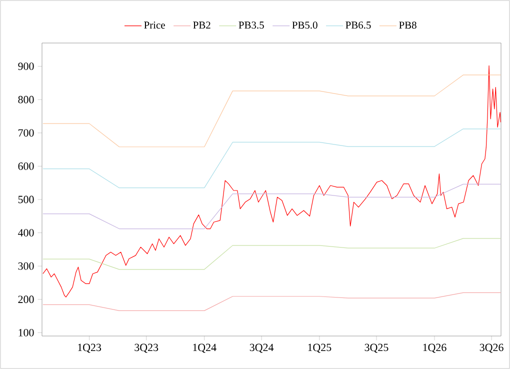  What do you see at coordinates (26, 266) in the screenshot?
I see `y-tick-label: 300` at bounding box center [26, 266].